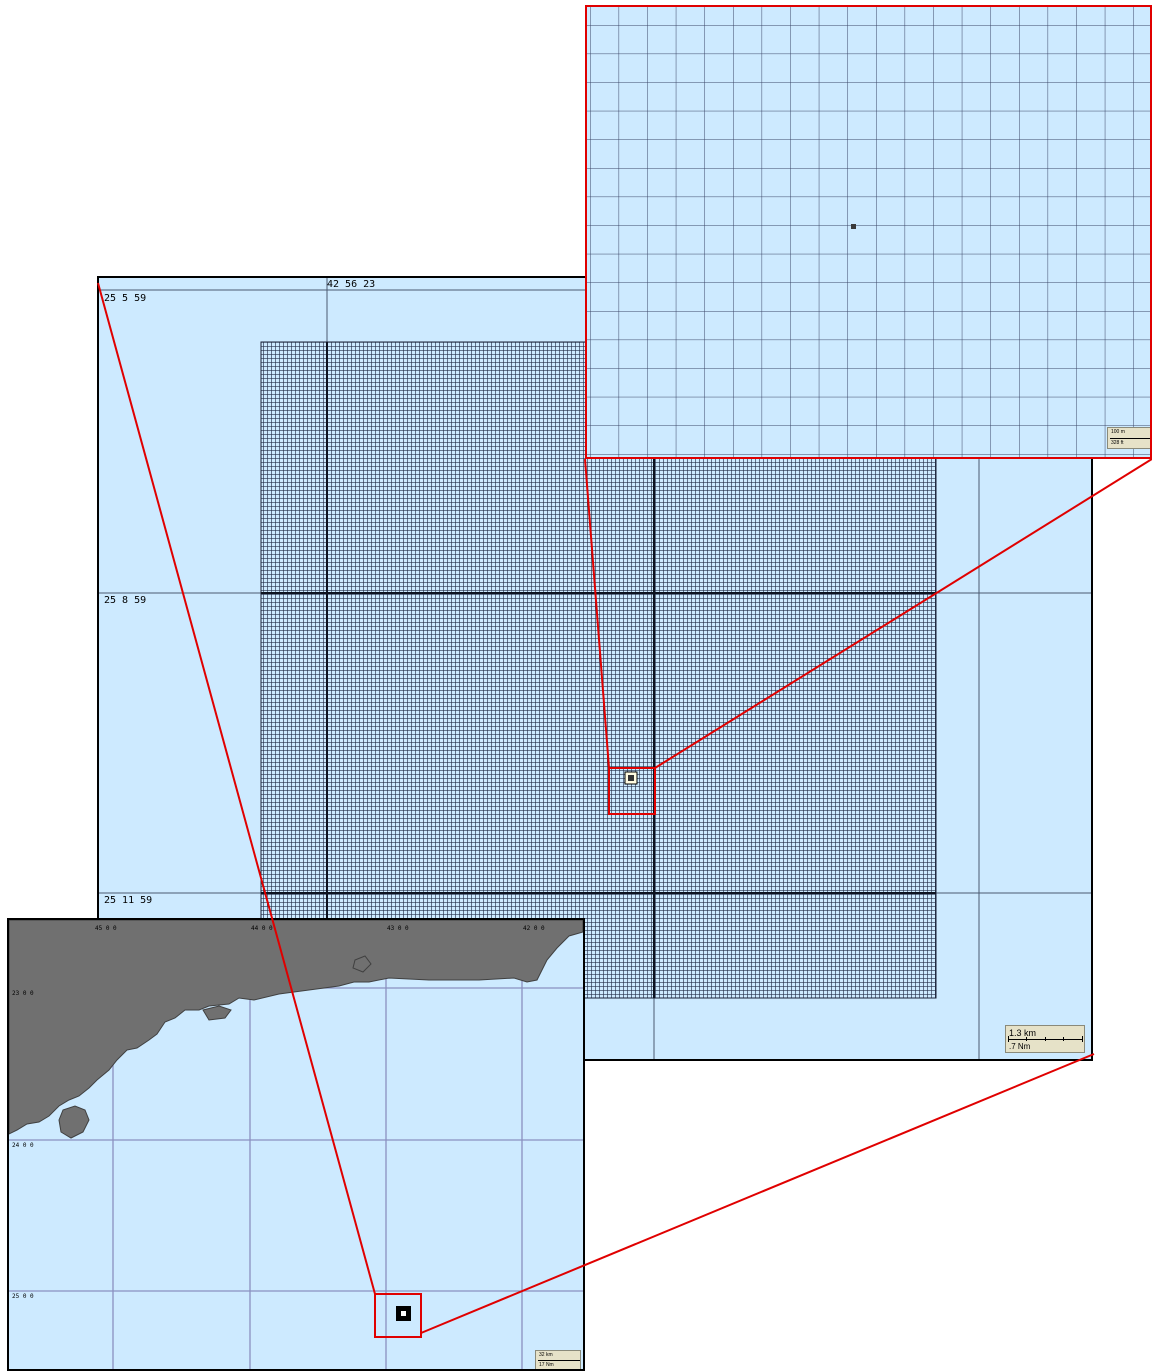  What do you see at coordinates (546, 1365) in the screenshot?
I see `overview-scale-nm-label: 17 Nm` at bounding box center [546, 1365].